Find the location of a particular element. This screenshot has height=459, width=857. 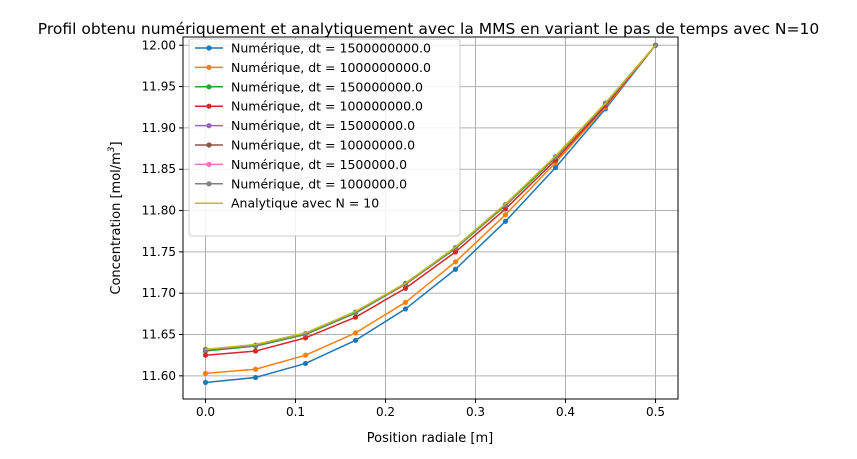

legend-label: Numérique, dt = 10000000.0 is located at coordinates (323, 145).